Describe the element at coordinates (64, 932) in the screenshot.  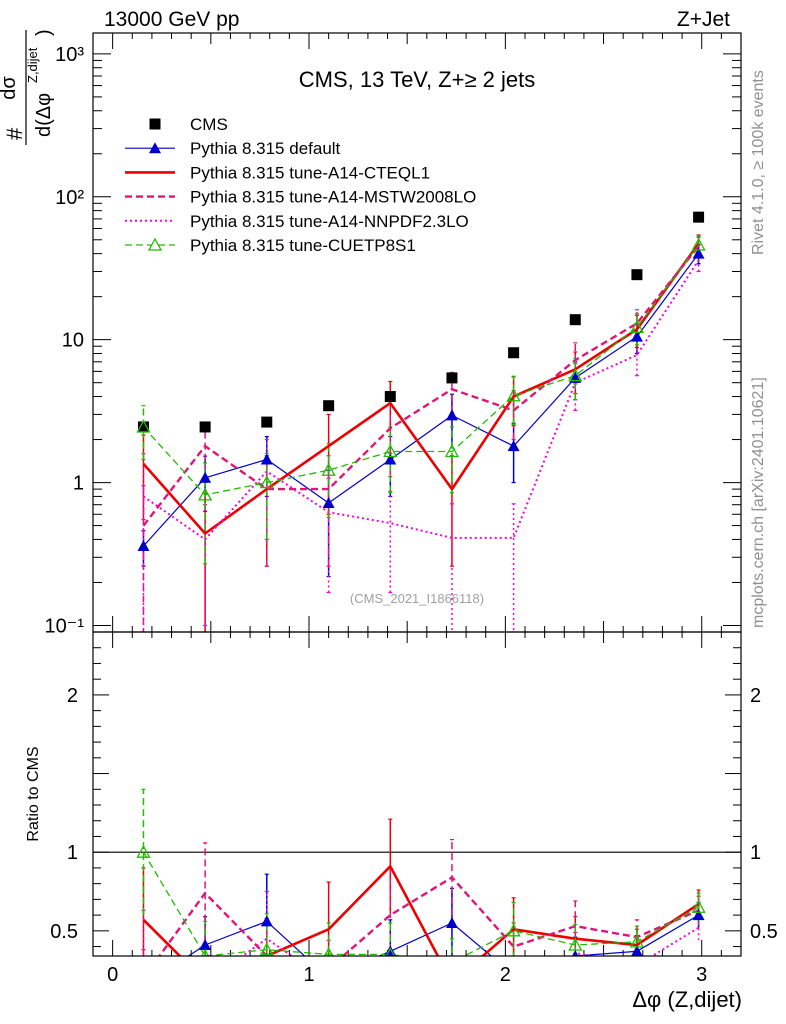
I see `ratio-ytick-label-left: 0.5` at that location.